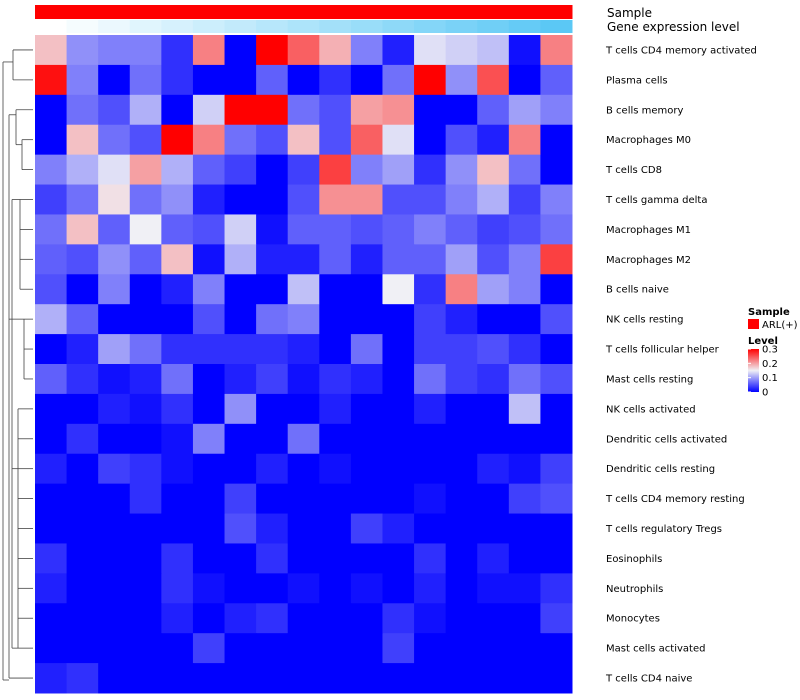 Image resolution: width=800 pixels, height=700 pixels. What do you see at coordinates (770, 378) in the screenshot?
I see `legend-tick-label: 0.1` at bounding box center [770, 378].